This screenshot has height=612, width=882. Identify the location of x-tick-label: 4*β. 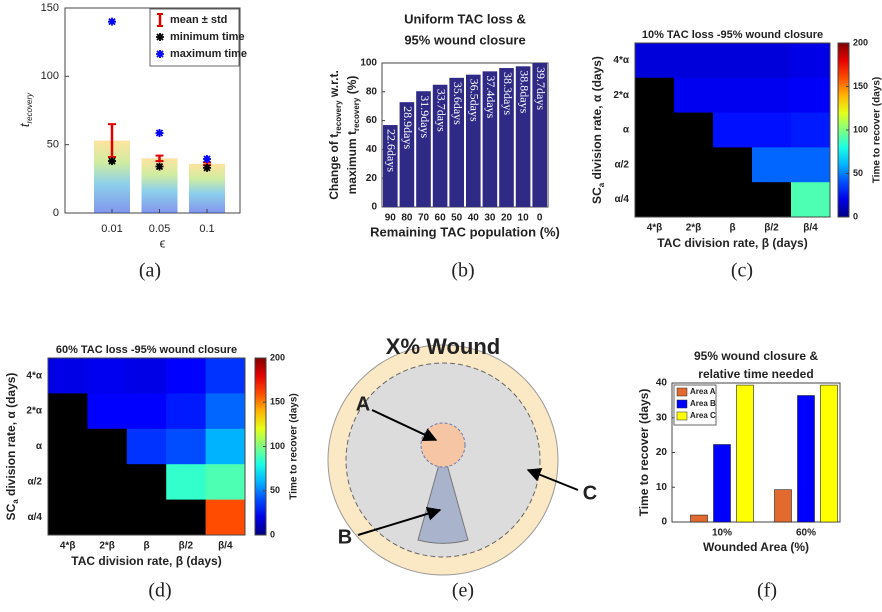
(655, 228).